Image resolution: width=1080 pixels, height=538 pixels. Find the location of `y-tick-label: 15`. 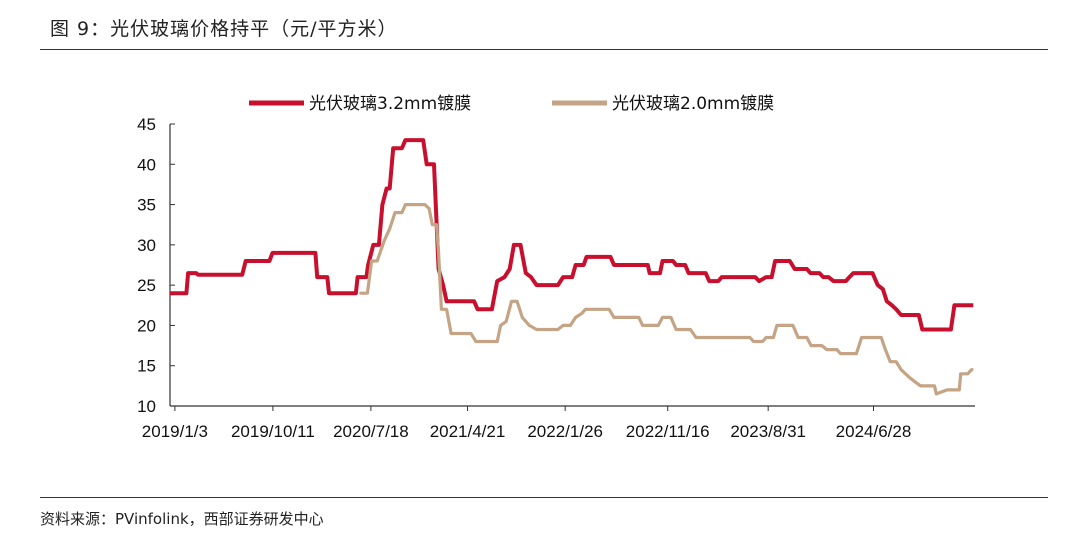

y-tick-label: 15 is located at coordinates (146, 366).